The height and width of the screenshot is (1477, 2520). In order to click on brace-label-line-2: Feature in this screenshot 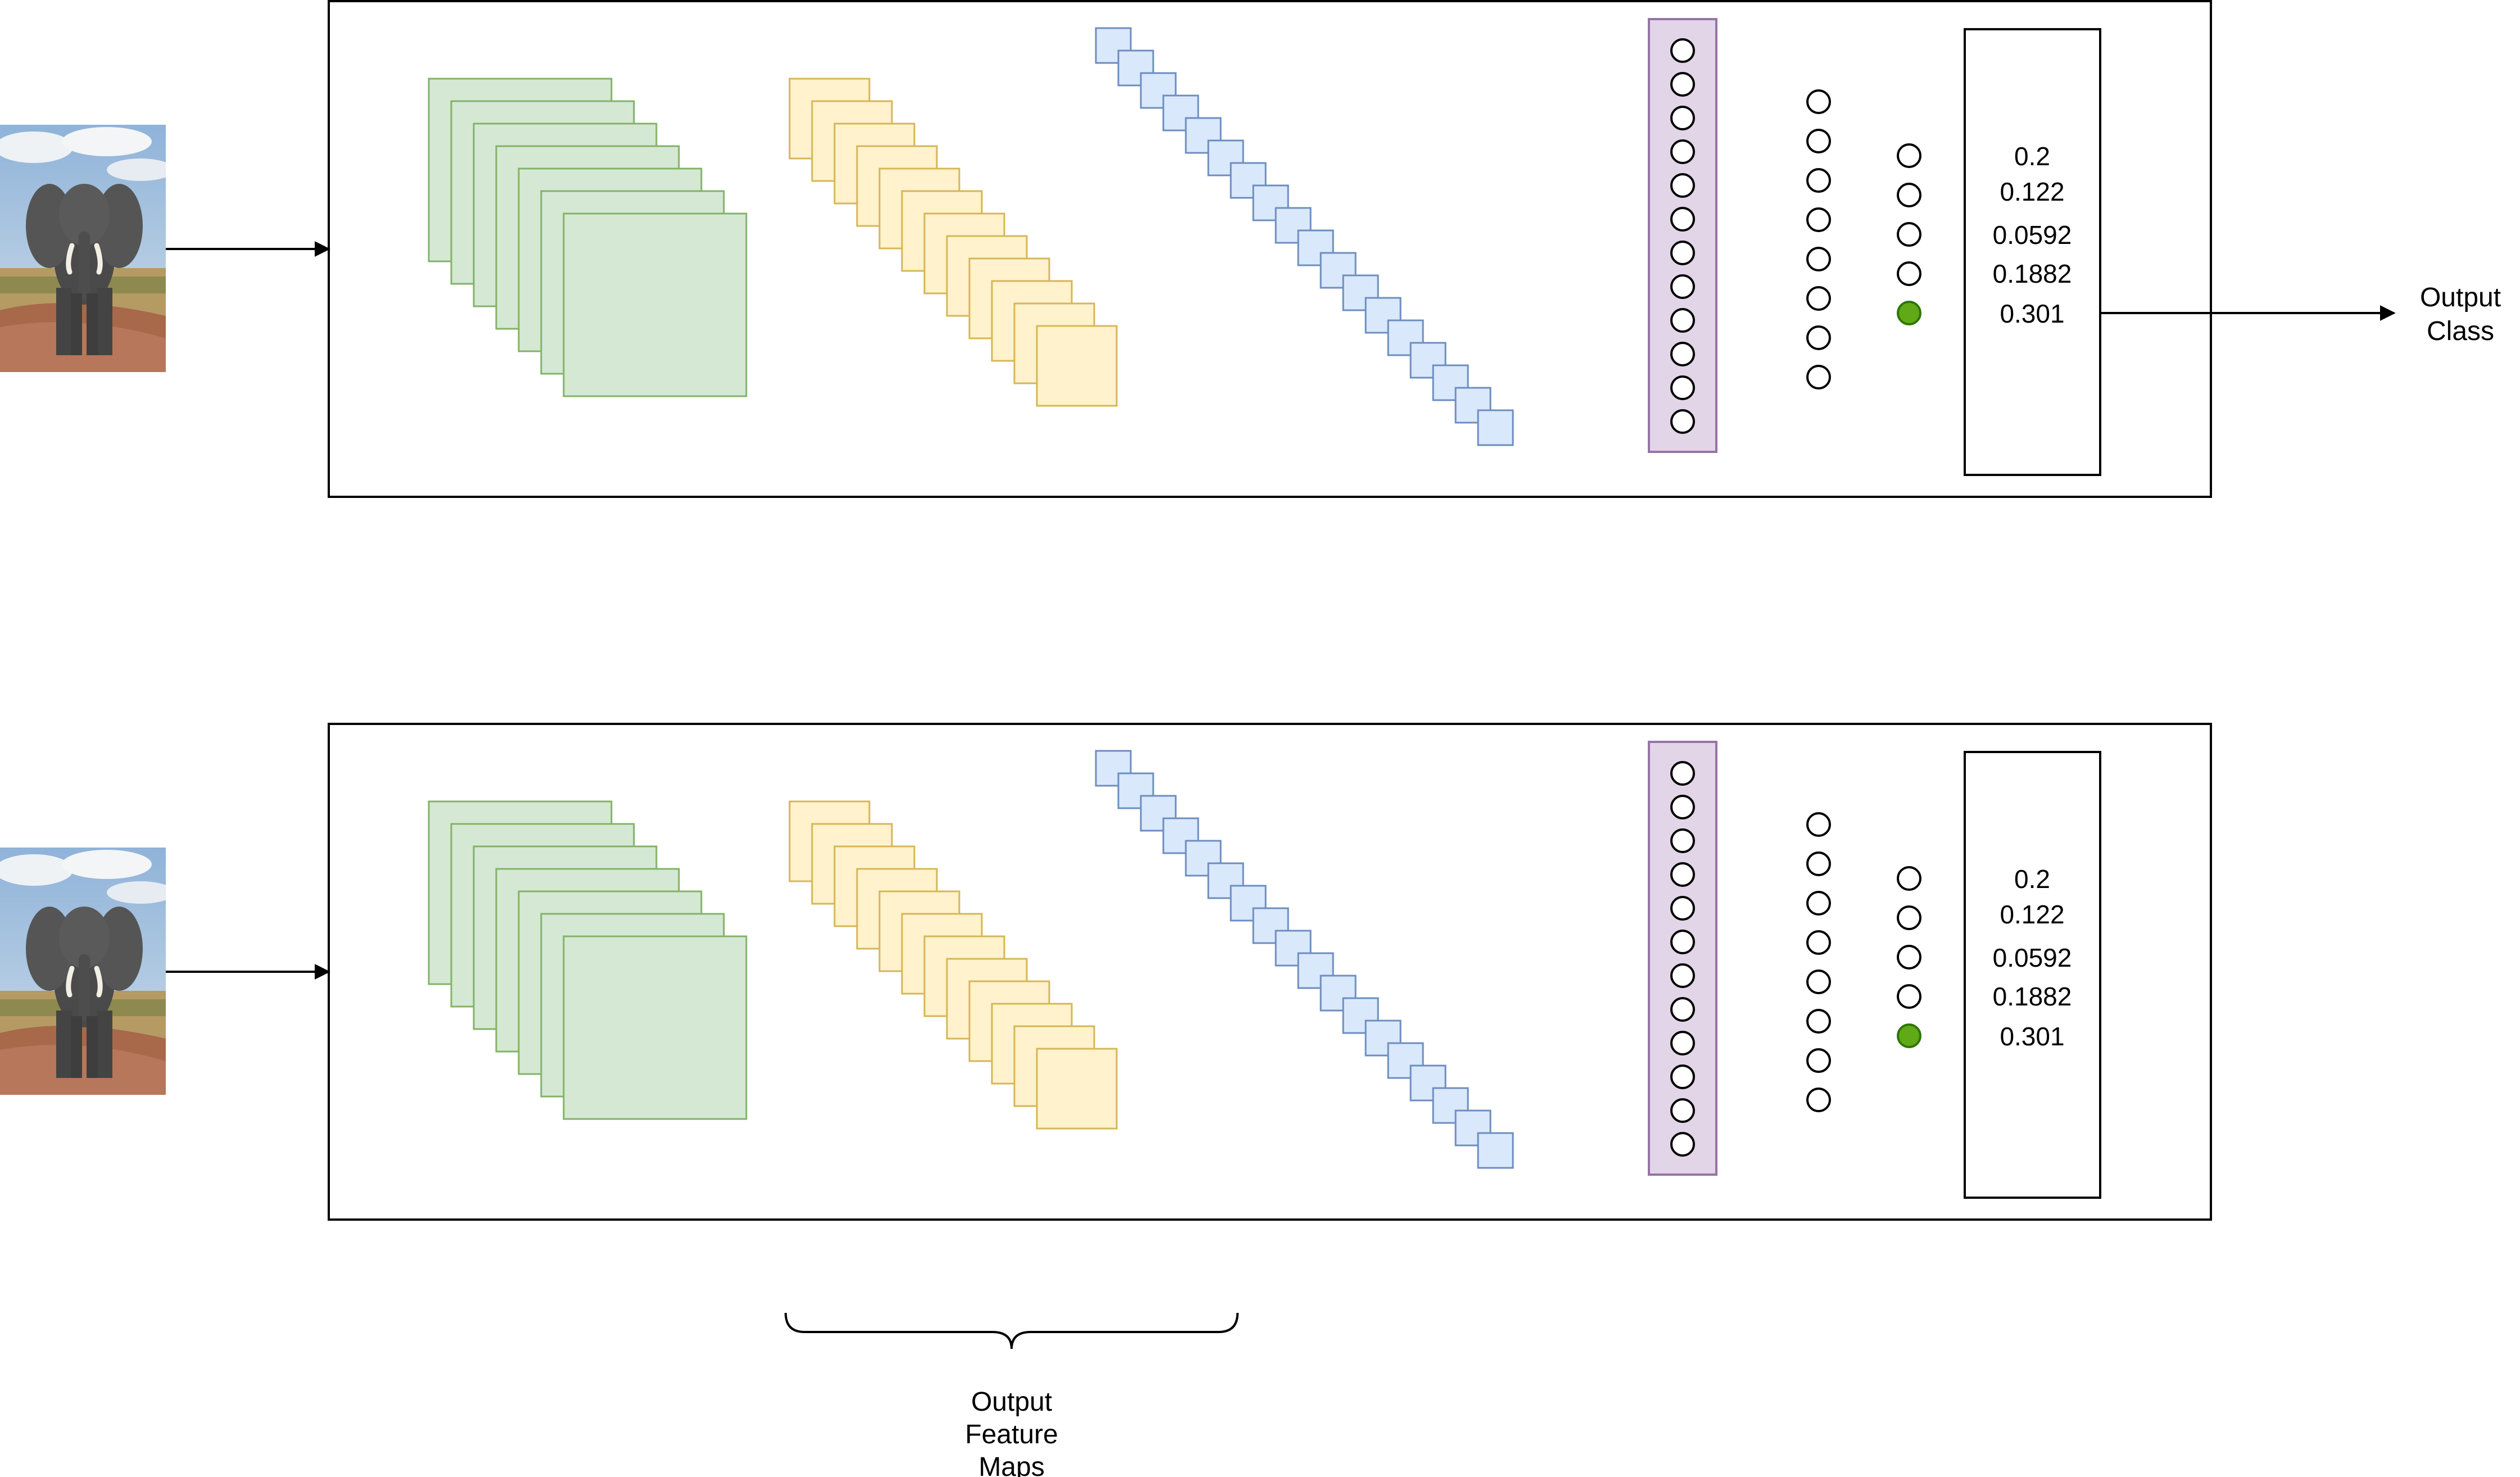, I will do `click(1011, 1435)`.